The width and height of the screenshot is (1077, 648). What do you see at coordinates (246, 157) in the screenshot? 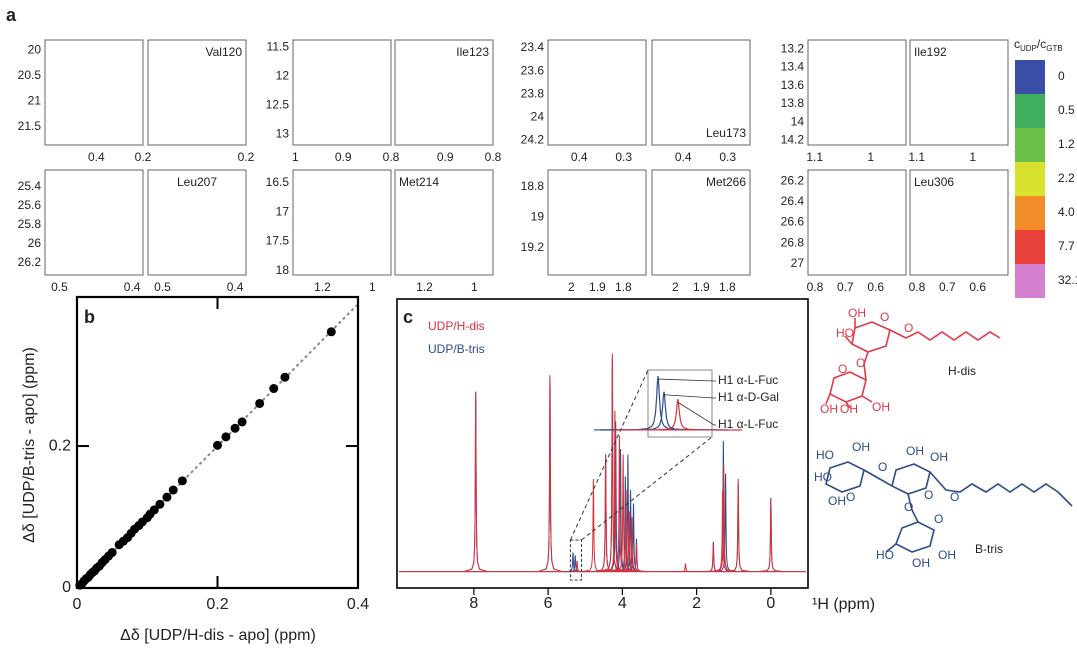
I see `x-tick-label: 0.2` at bounding box center [246, 157].